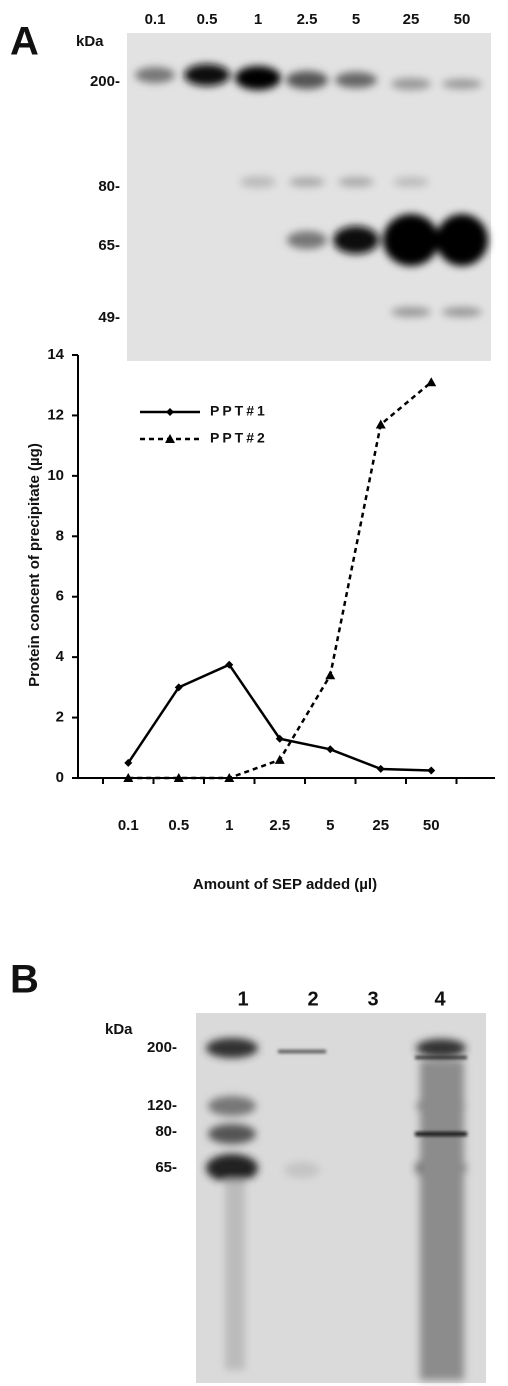 The image size is (508, 1386). Describe the element at coordinates (204, 411) in the screenshot. I see `legend-entry: PPT#1` at that location.